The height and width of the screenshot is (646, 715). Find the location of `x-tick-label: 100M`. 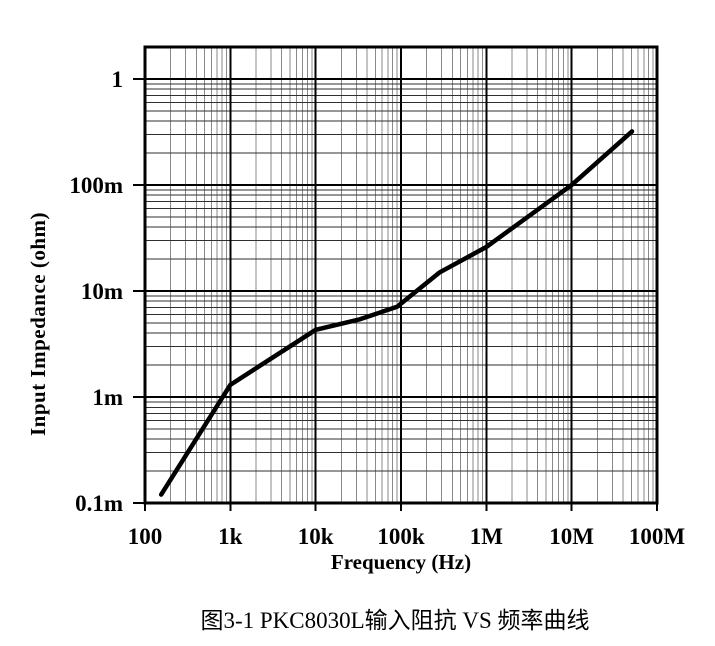

x-tick-label: 100M is located at coordinates (657, 536).